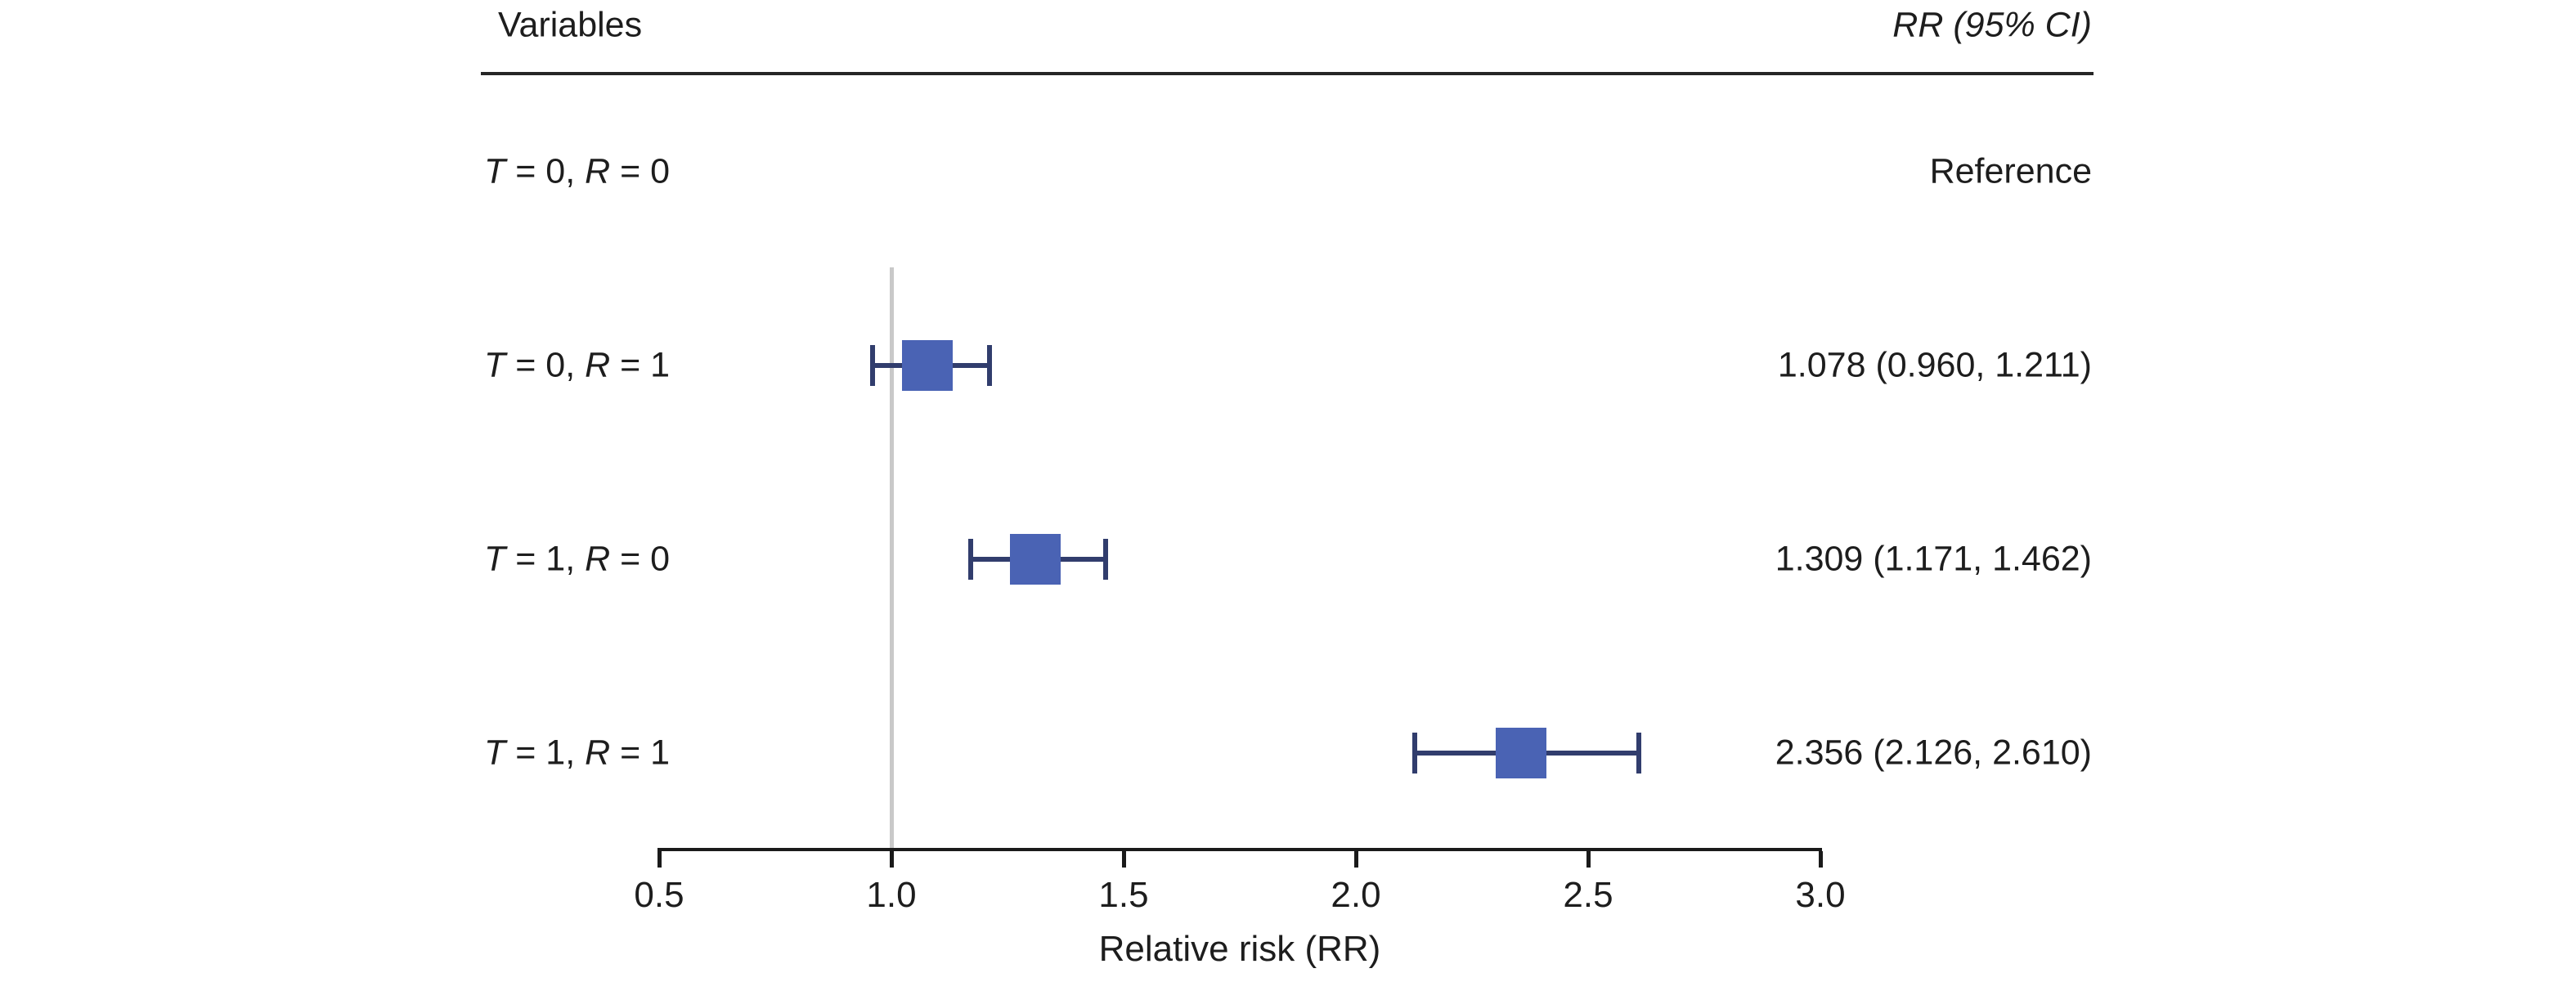 The image size is (2576, 982). What do you see at coordinates (1588, 895) in the screenshot?
I see `x-axis-tick-label: 2.5` at bounding box center [1588, 895].